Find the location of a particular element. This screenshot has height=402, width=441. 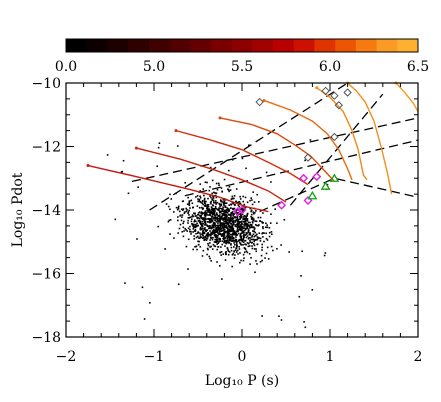

x-tick-label: −1 is located at coordinates (154, 357).